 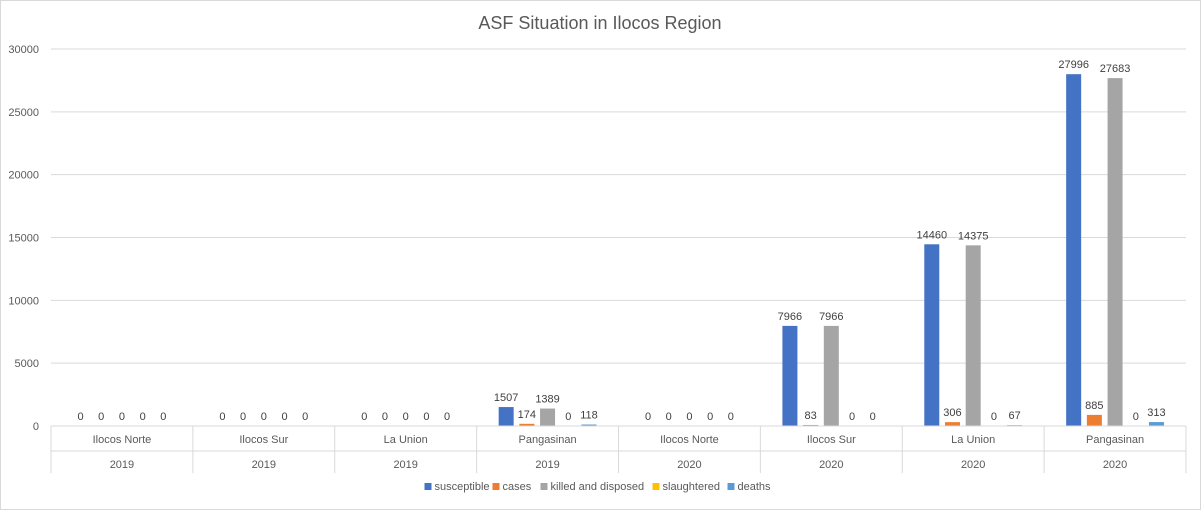 What do you see at coordinates (1094, 406) in the screenshot?
I see `data-label: 885` at bounding box center [1094, 406].